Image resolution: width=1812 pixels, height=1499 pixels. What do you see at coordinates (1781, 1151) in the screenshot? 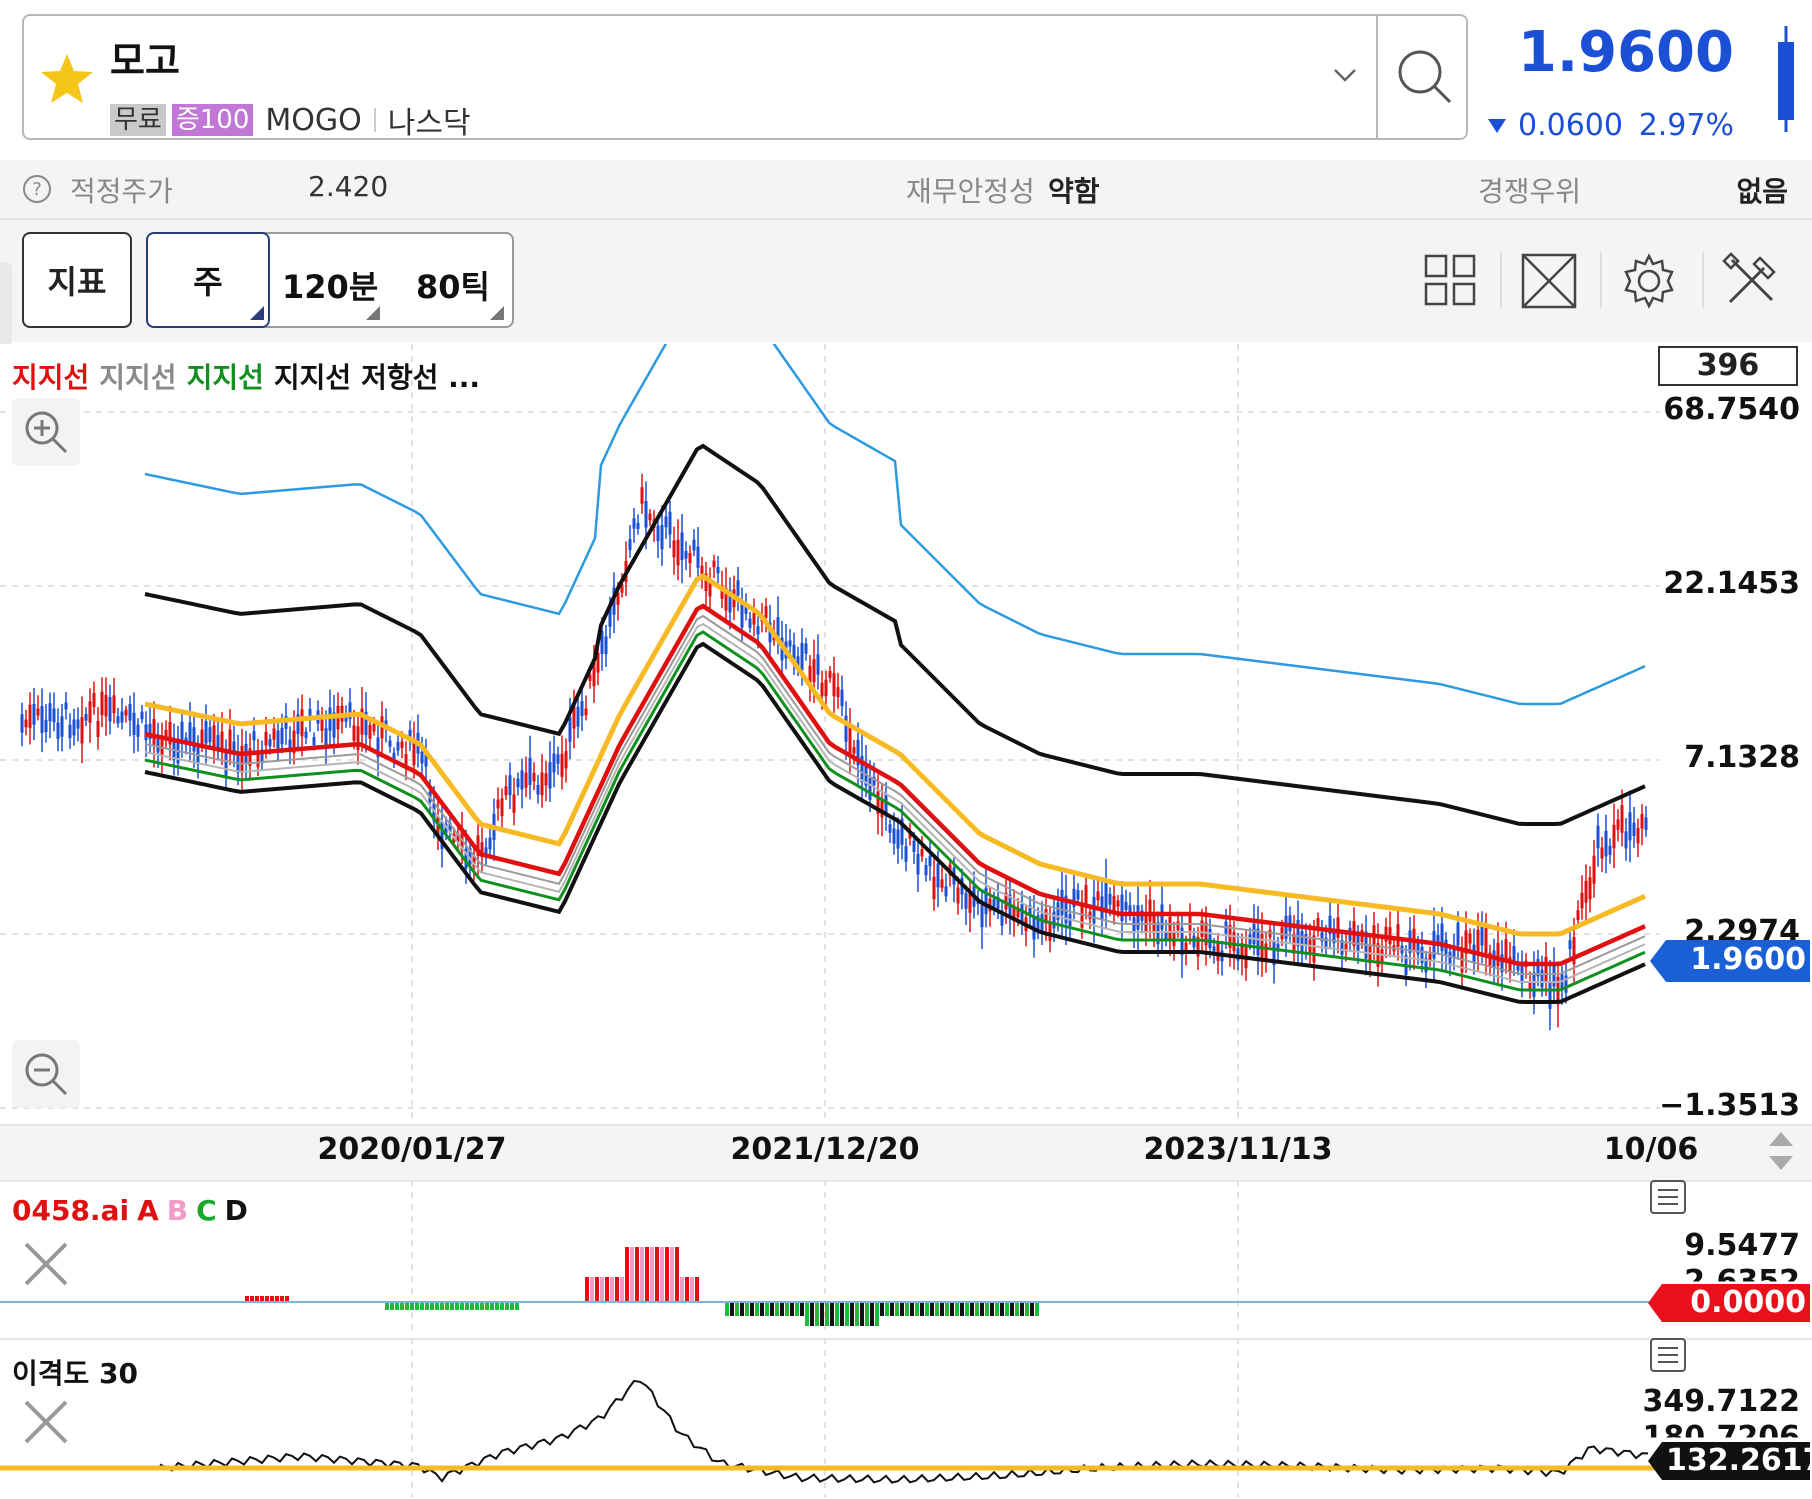
I see `axis-scale-icon` at bounding box center [1781, 1151].